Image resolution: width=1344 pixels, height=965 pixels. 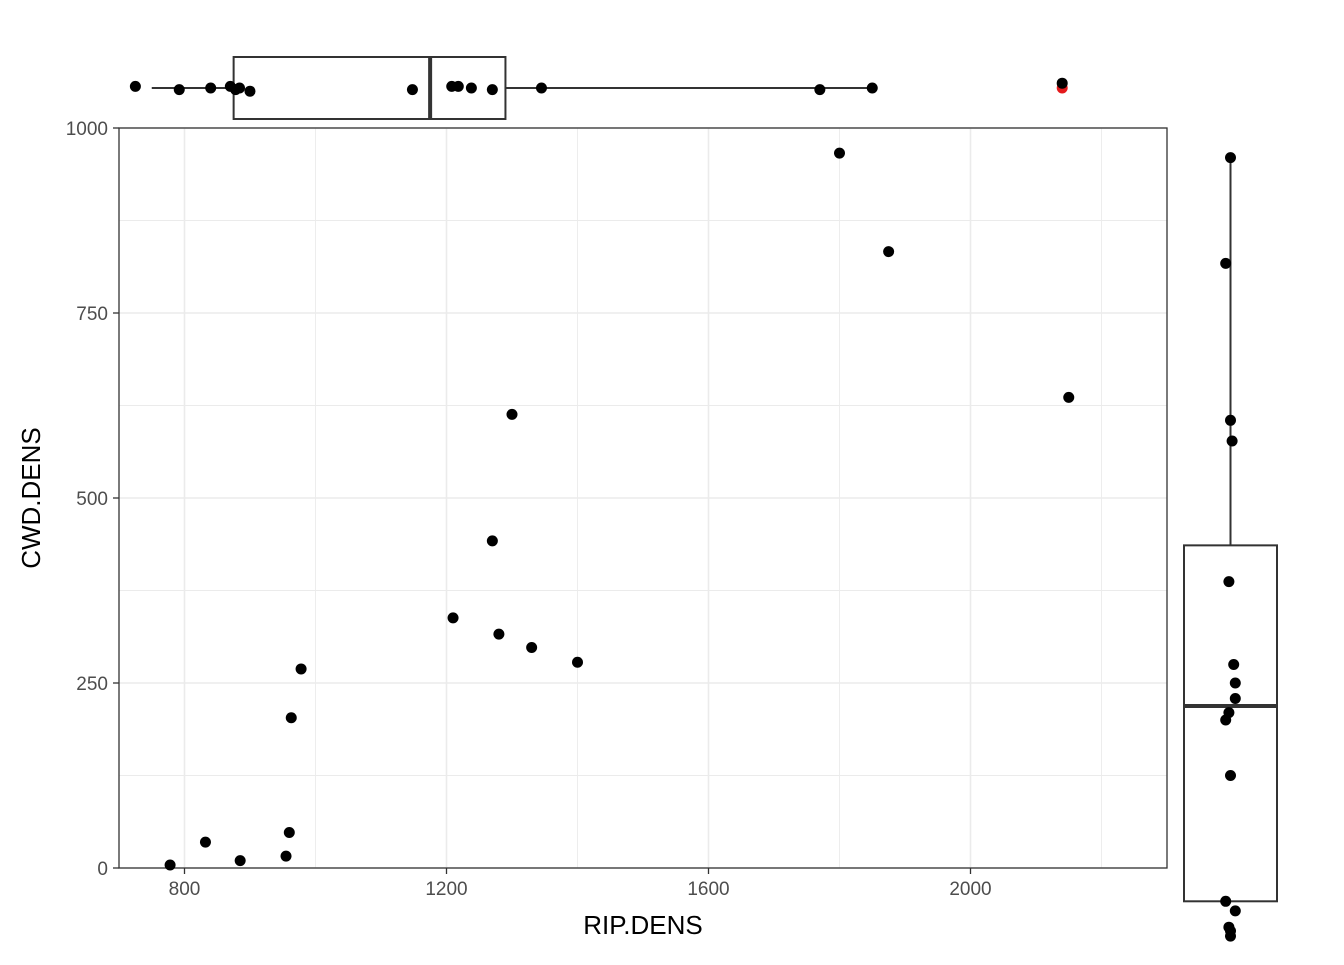 I want to click on x-tick-label: 2000, so click(x=970, y=889).